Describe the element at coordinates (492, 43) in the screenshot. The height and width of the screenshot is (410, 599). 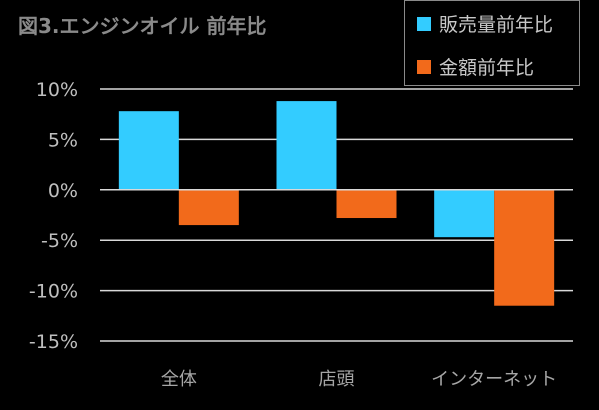
I see `legend: 販売量前年比 金額前年比` at that location.